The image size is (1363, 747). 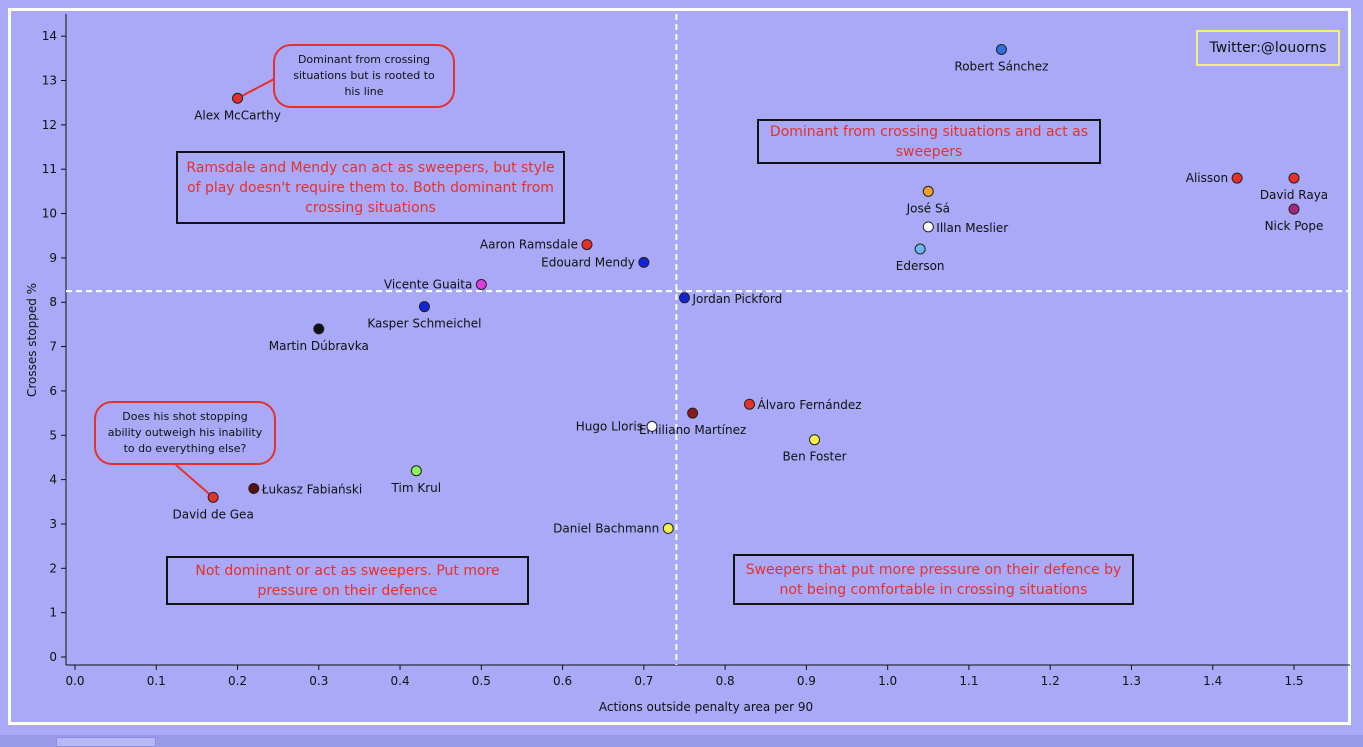 I want to click on x-tick-label: 1.3, so click(x=1131, y=681).